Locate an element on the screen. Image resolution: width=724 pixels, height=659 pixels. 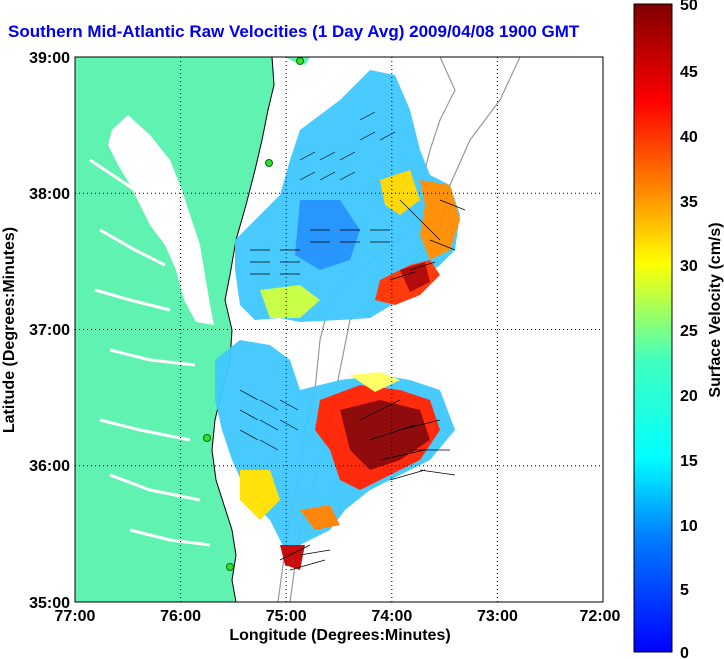
radar-sites is located at coordinates (253, 314).